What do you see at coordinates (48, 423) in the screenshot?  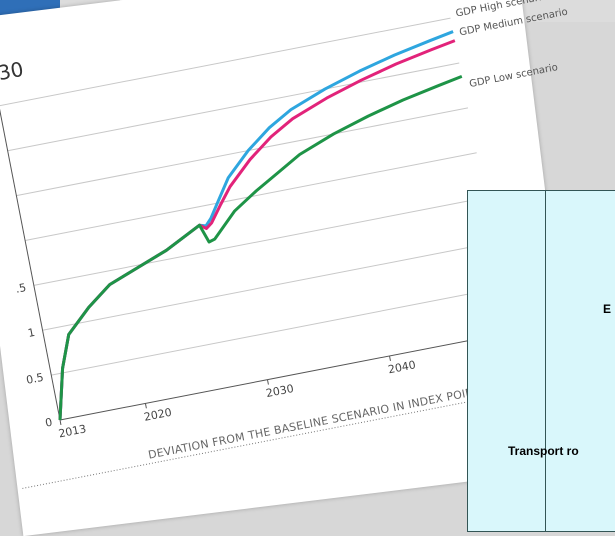 I see `y-tick-label: 0` at bounding box center [48, 423].